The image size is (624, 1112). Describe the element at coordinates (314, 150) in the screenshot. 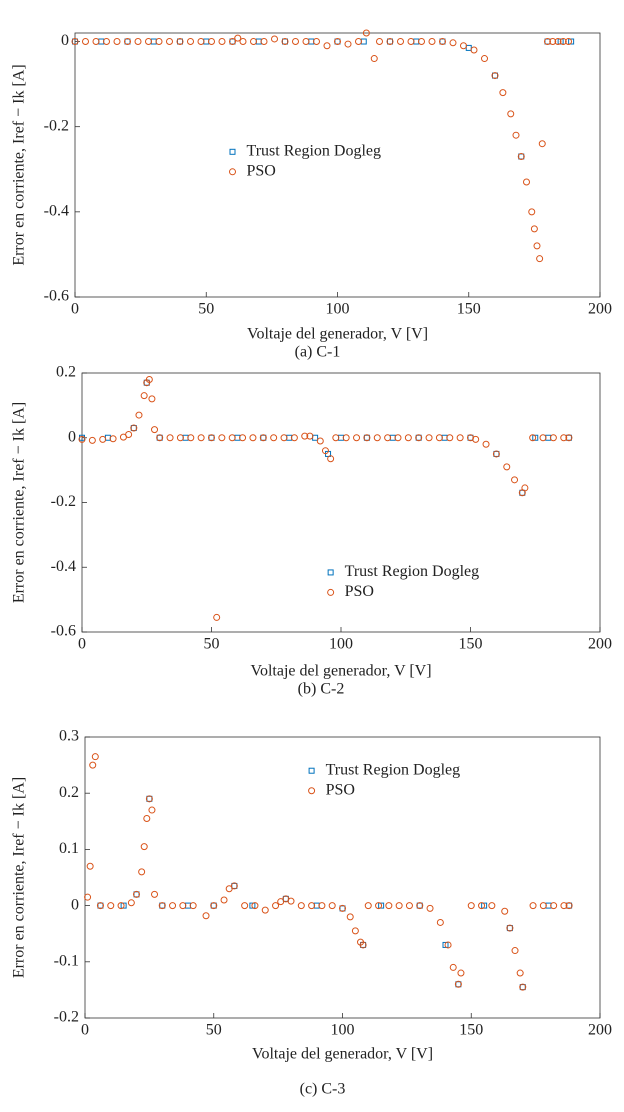

I see `legend-label: Trust Region Dogleg` at that location.